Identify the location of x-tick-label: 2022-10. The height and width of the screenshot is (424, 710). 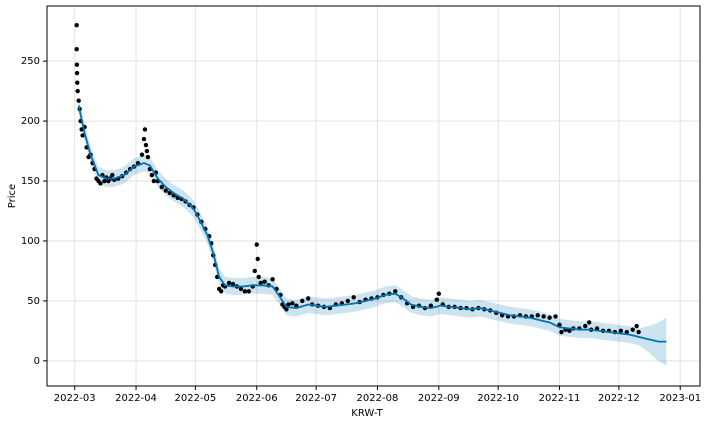
(498, 398).